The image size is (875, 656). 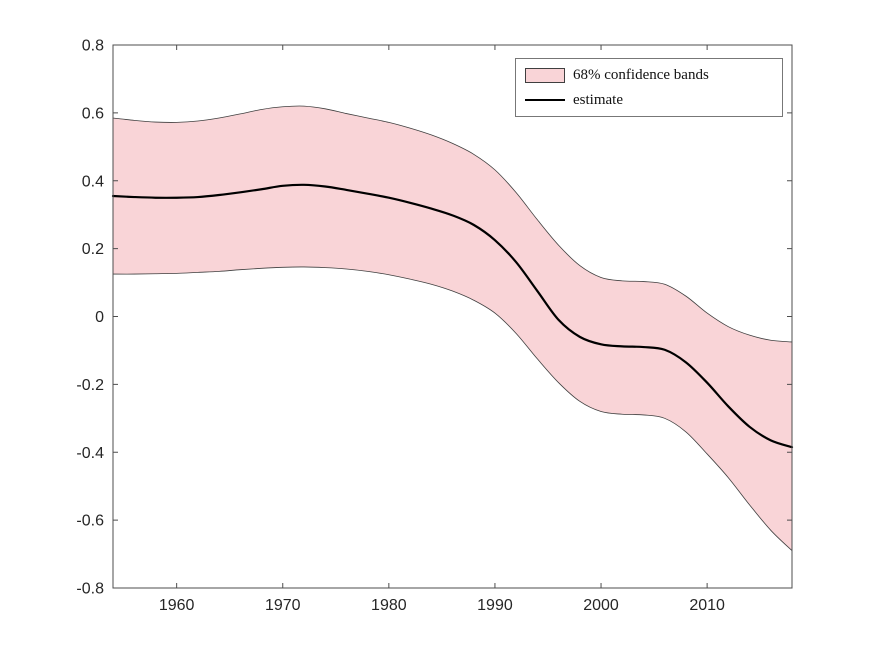 I want to click on y-tick-label: -0.6, so click(x=90, y=521).